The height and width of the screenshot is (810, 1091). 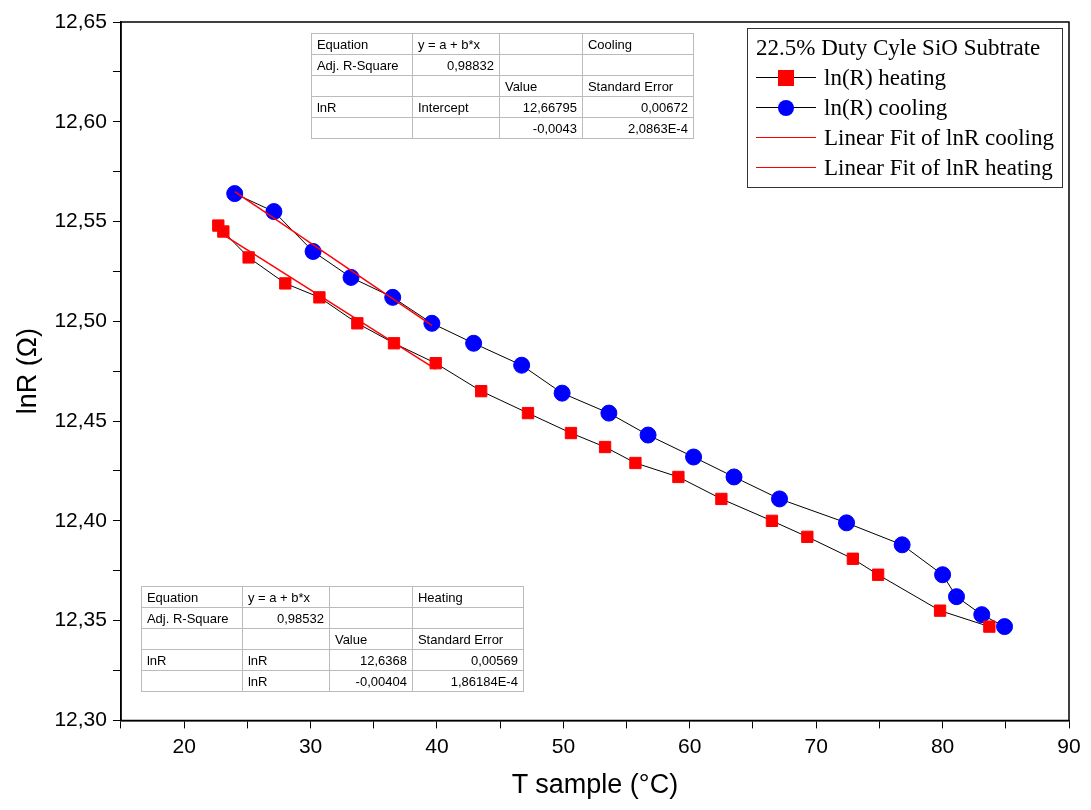 What do you see at coordinates (885, 78) in the screenshot?
I see `legend-label: ln(R) heating` at bounding box center [885, 78].